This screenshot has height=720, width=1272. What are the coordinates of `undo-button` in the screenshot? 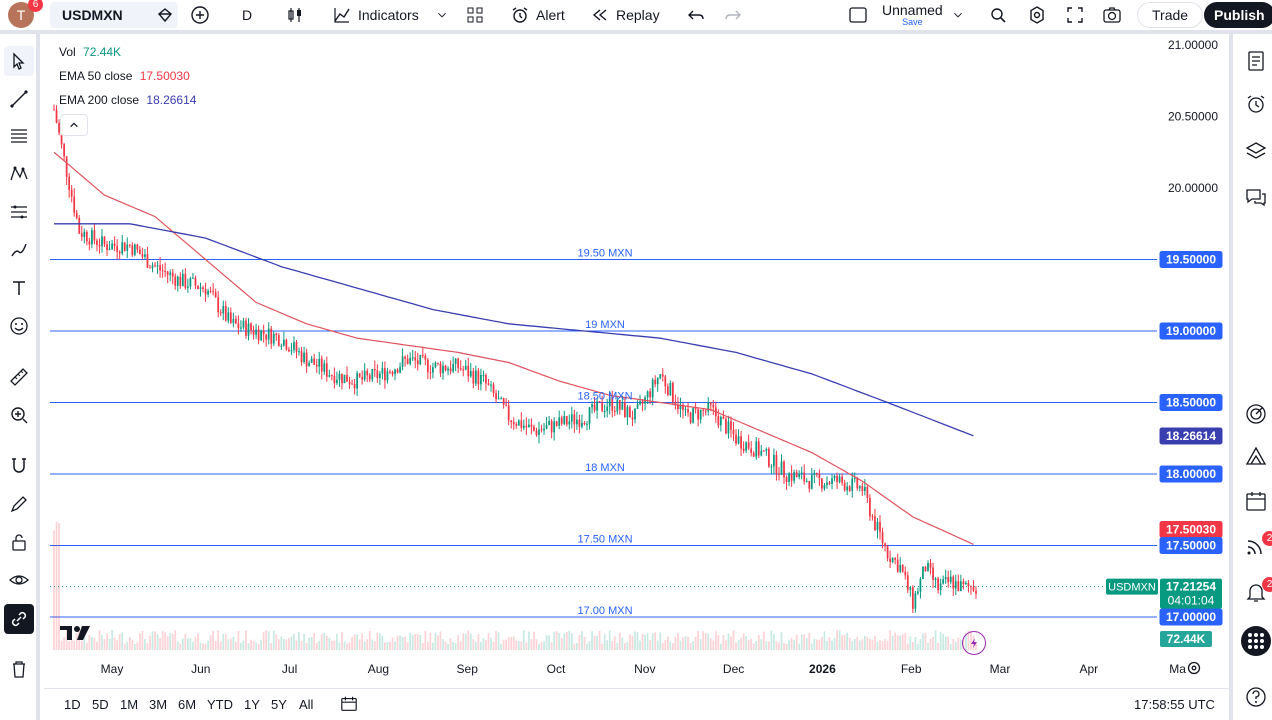 It's located at (696, 15).